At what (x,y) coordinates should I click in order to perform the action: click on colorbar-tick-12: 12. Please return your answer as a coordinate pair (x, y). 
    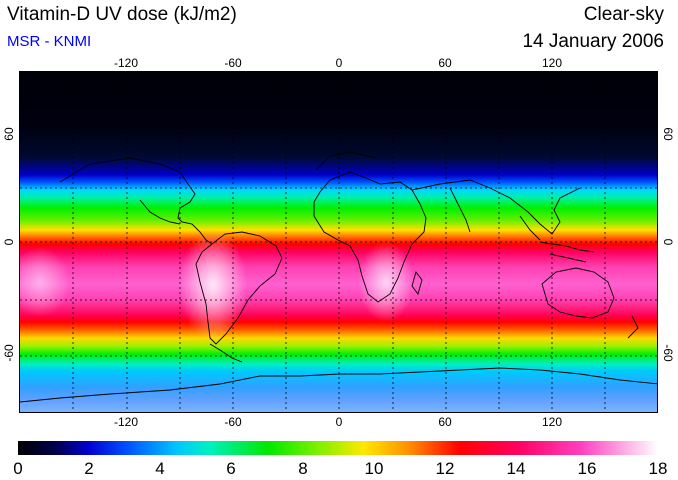
    Looking at the image, I should click on (445, 468).